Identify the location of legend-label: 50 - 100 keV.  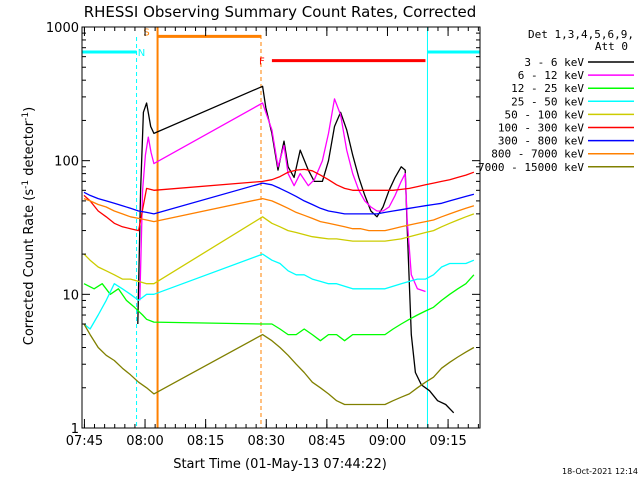
(545, 114).